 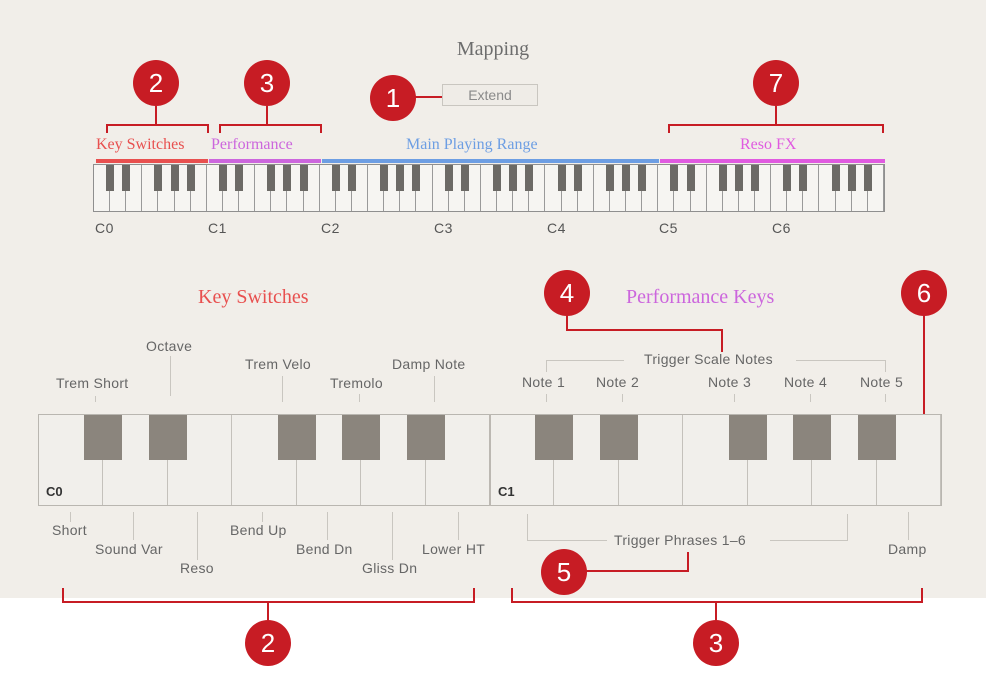 What do you see at coordinates (546, 366) in the screenshot?
I see `bracket-scale-notes-left-end` at bounding box center [546, 366].